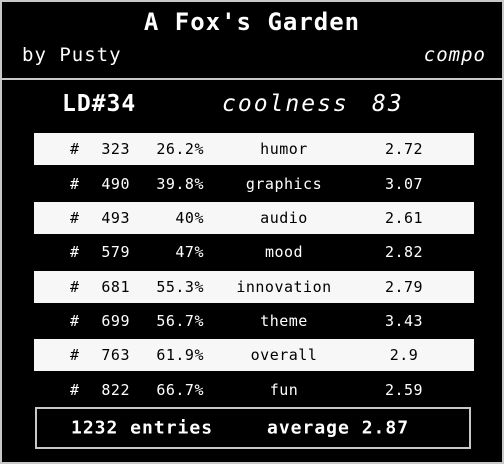  I want to click on ranking-row-graphics: # 490 39.8% graphics 3.07, so click(254, 183).